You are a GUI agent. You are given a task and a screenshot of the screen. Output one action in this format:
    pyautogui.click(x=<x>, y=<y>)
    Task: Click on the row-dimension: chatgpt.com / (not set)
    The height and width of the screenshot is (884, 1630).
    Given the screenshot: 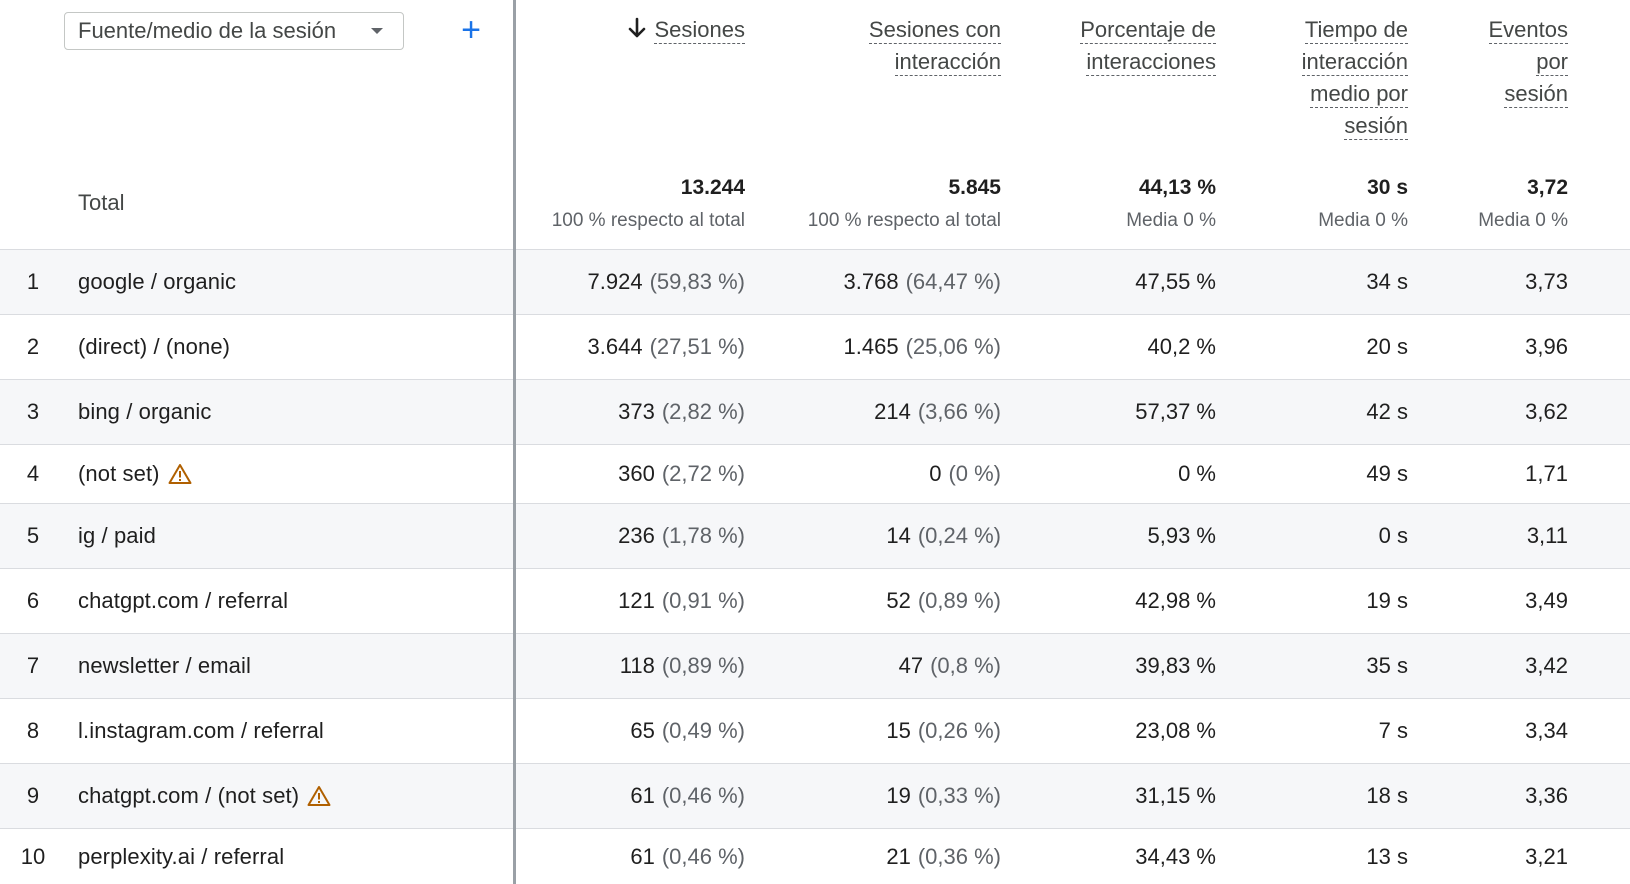 What is the action you would take?
    pyautogui.click(x=204, y=796)
    